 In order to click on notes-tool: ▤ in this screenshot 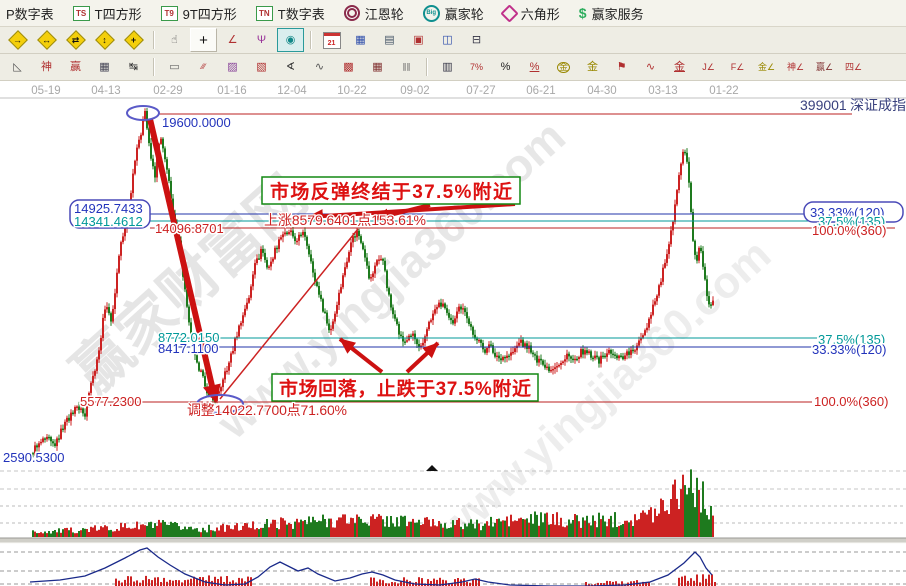, I will do `click(389, 40)`.